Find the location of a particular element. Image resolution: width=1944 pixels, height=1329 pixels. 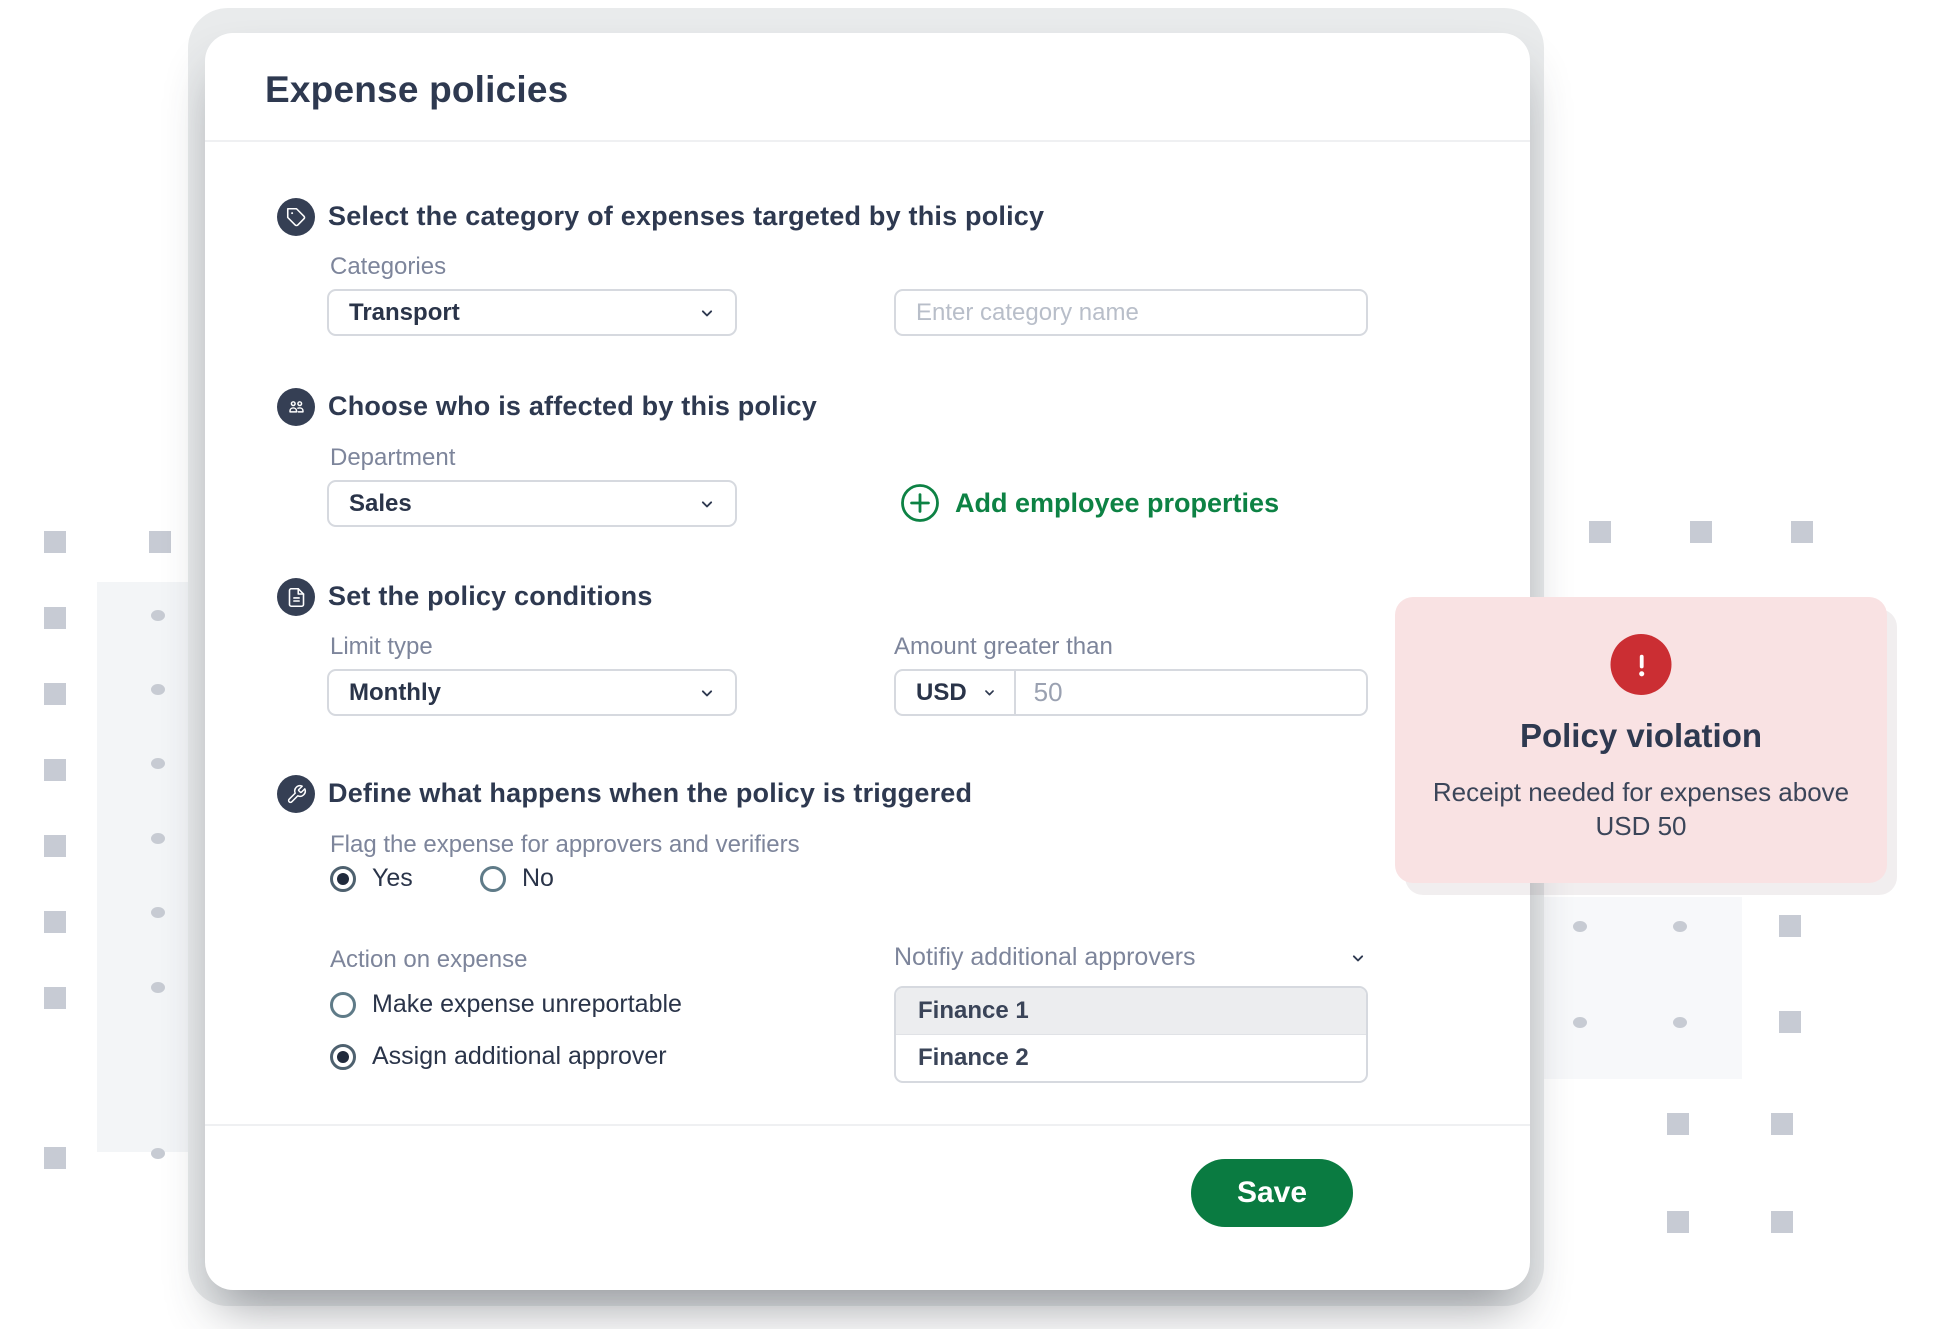

tag-icon is located at coordinates (296, 217).